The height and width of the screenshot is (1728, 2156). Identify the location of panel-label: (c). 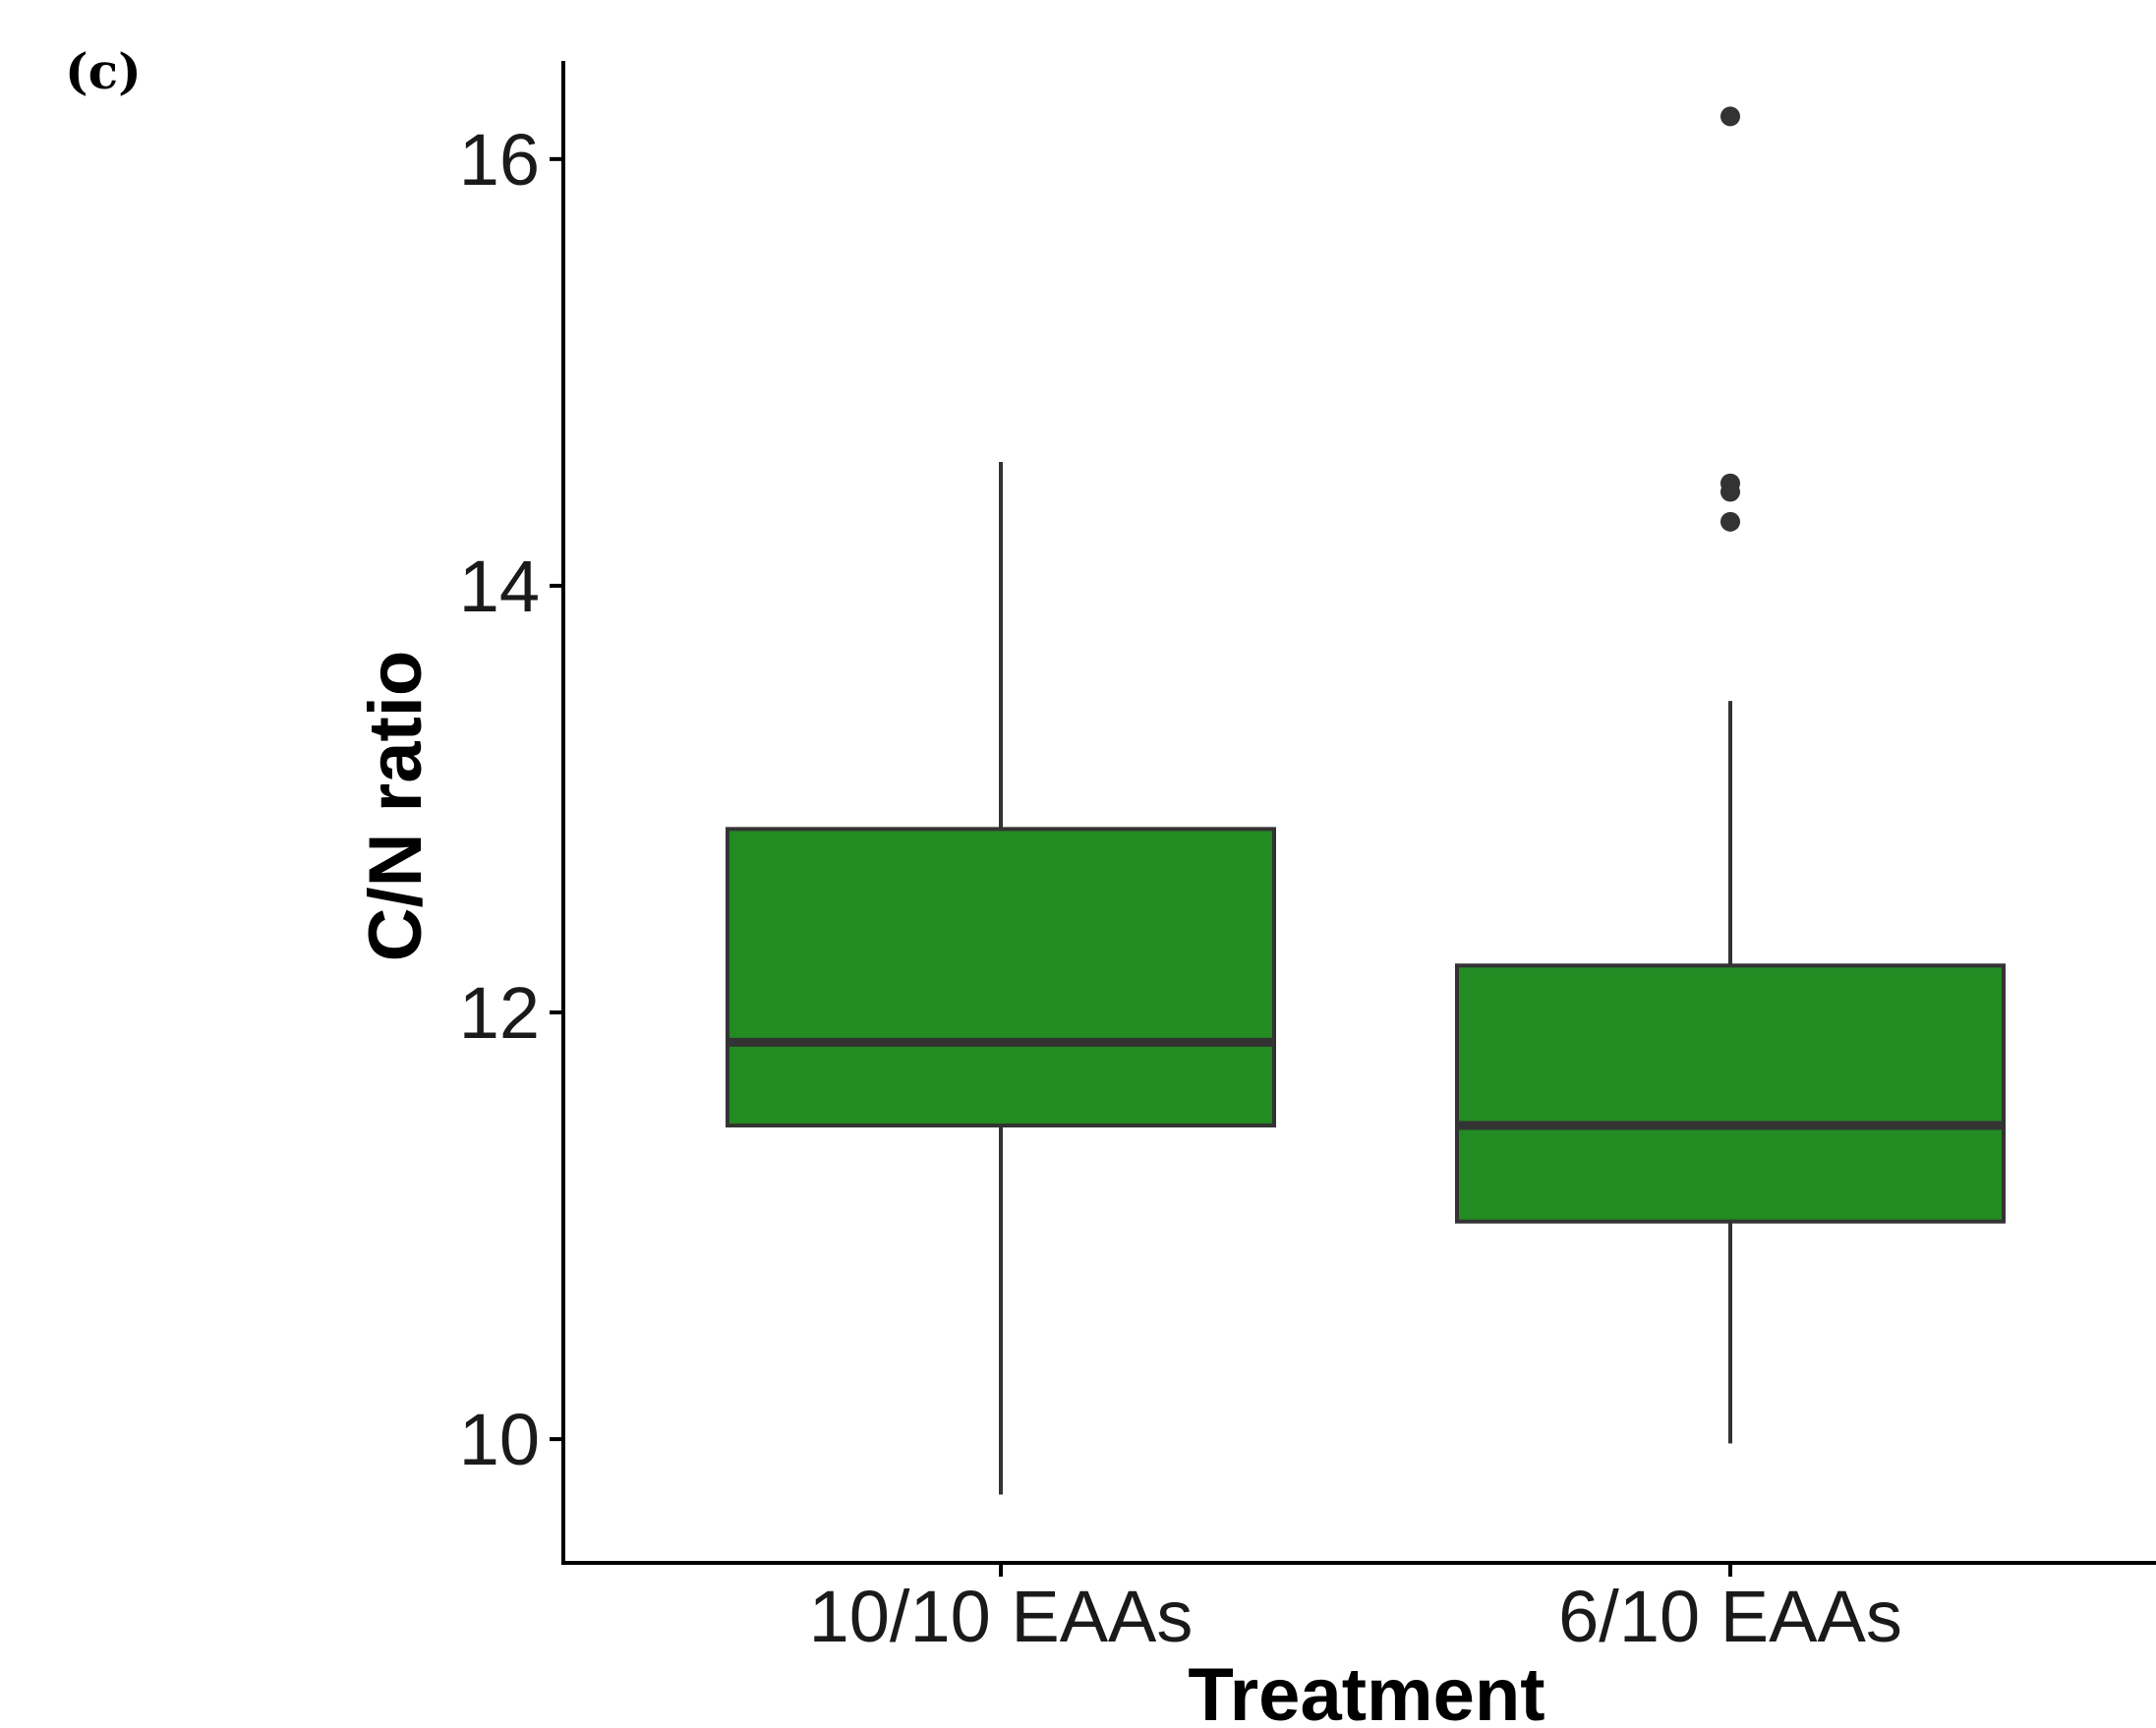
(103, 71).